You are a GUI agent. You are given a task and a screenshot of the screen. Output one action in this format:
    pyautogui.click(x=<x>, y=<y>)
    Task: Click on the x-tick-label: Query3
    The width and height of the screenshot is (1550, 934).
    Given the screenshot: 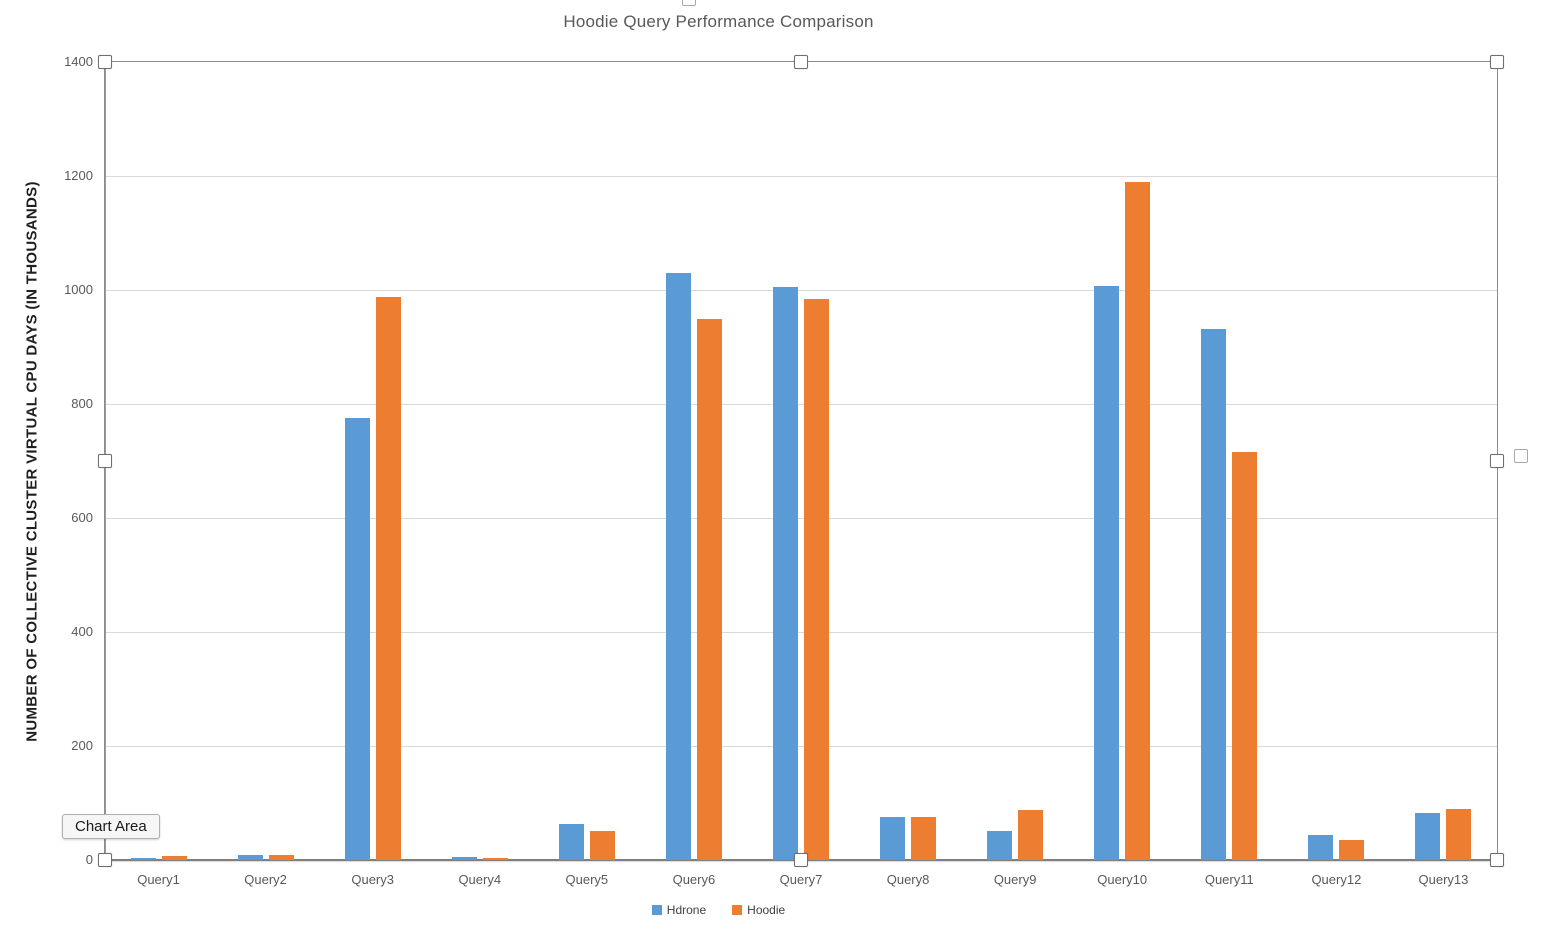 What is the action you would take?
    pyautogui.click(x=372, y=879)
    